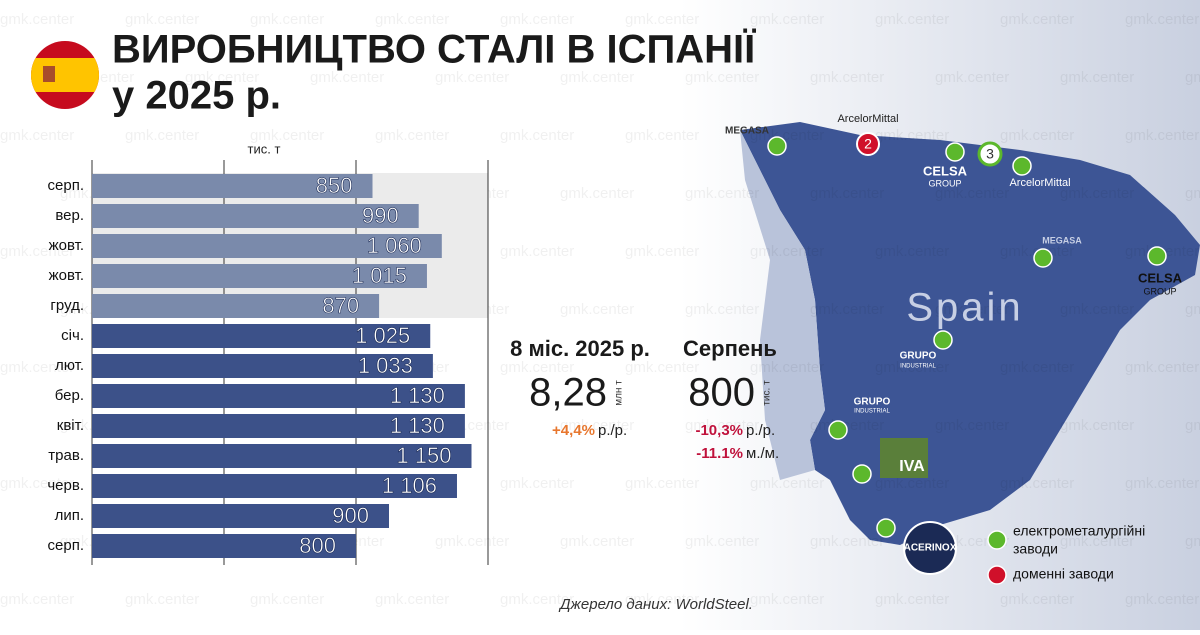 Image resolution: width=1200 pixels, height=635 pixels. Describe the element at coordinates (872, 402) in the screenshot. I see `company-label: GRUPO` at that location.